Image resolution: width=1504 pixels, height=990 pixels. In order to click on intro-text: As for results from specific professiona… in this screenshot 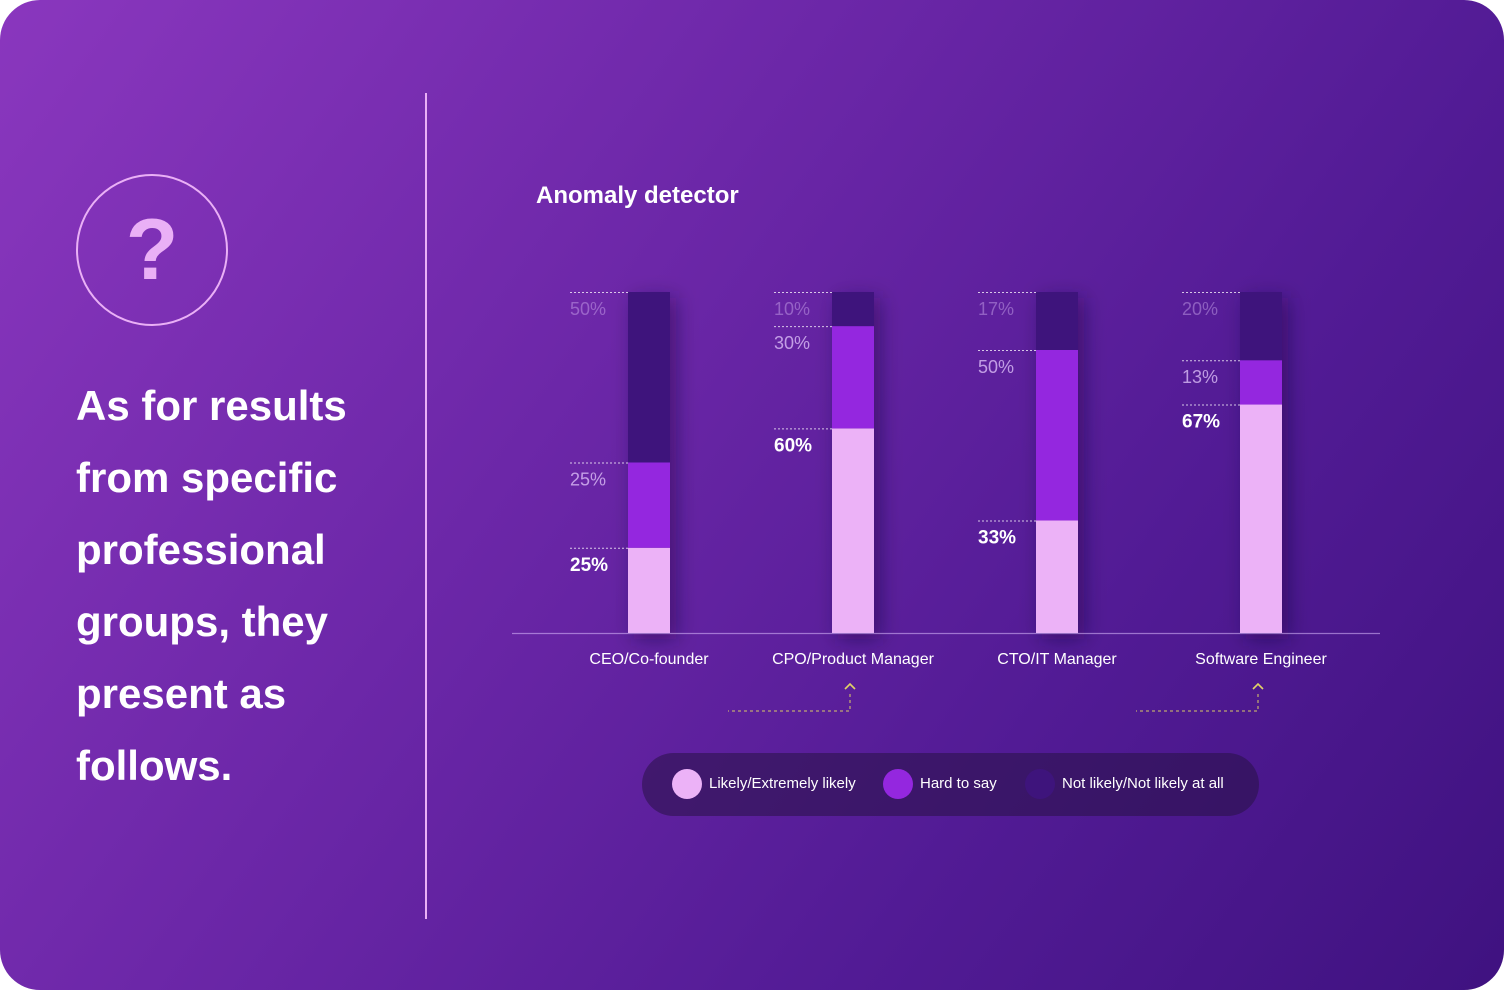, I will do `click(236, 586)`.